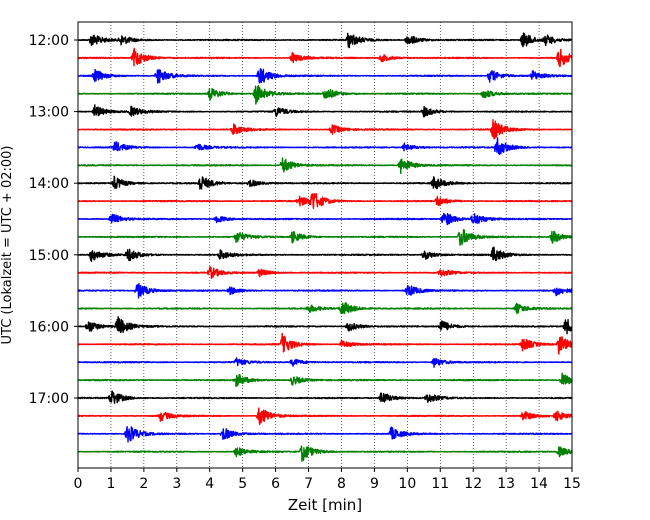 The width and height of the screenshot is (650, 520). What do you see at coordinates (110, 484) in the screenshot?
I see `x-tick-label: 1` at bounding box center [110, 484].